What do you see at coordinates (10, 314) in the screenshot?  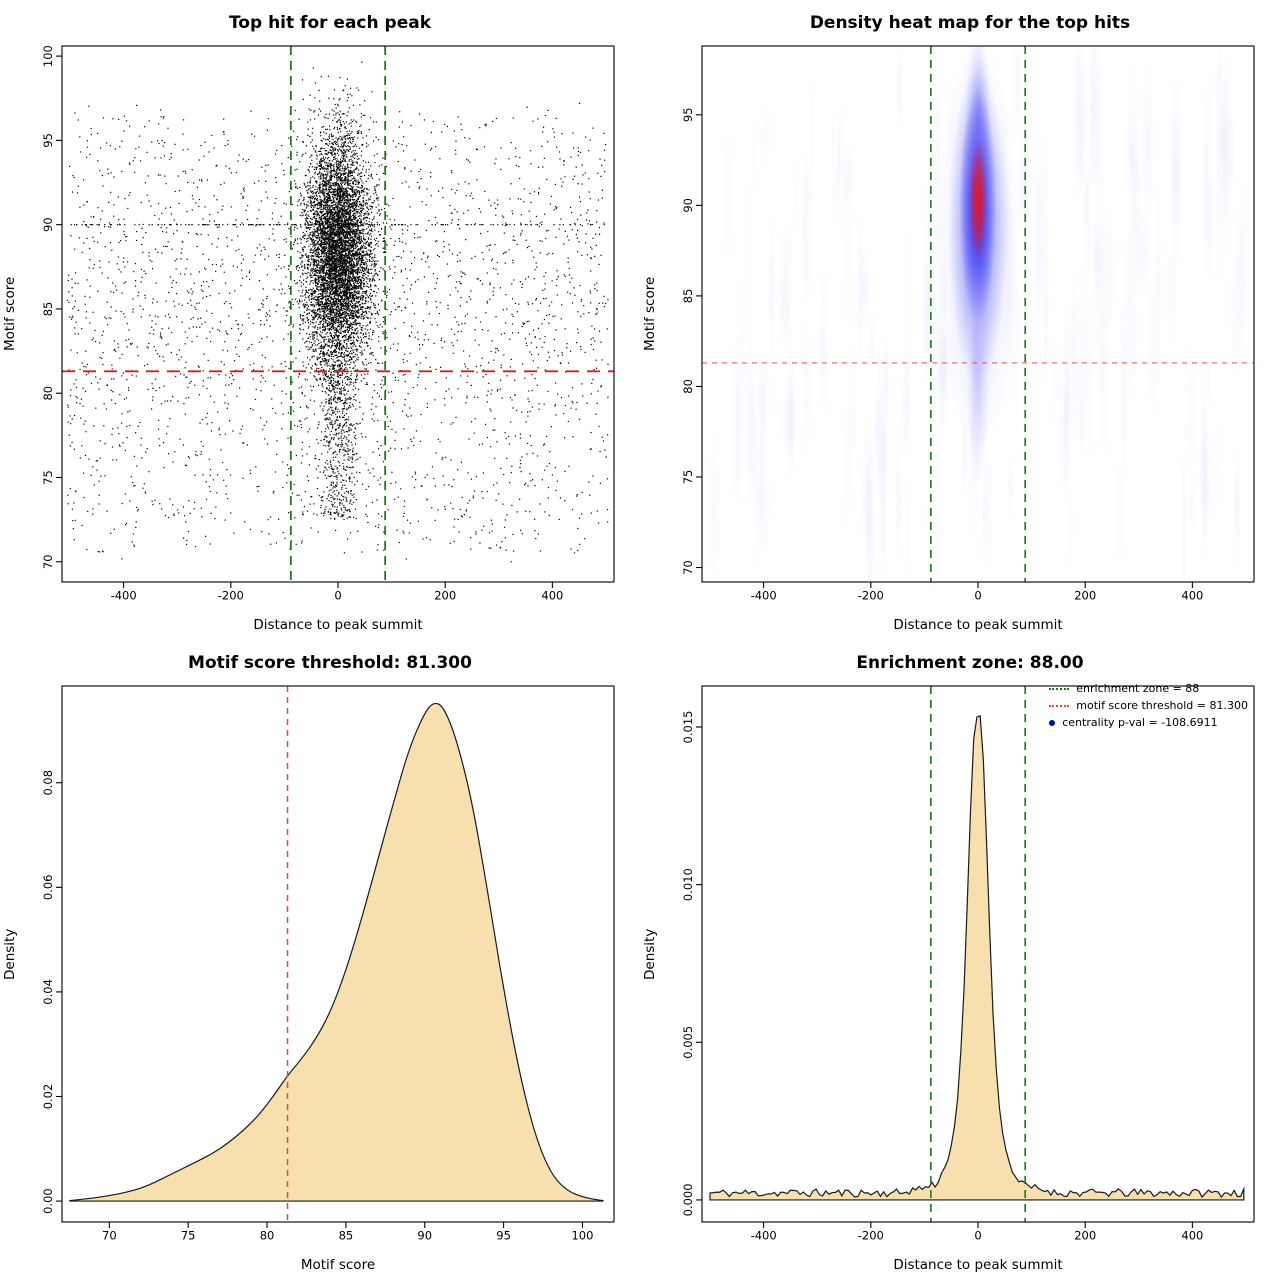 I see `scatter-ylabel: Motif score` at bounding box center [10, 314].